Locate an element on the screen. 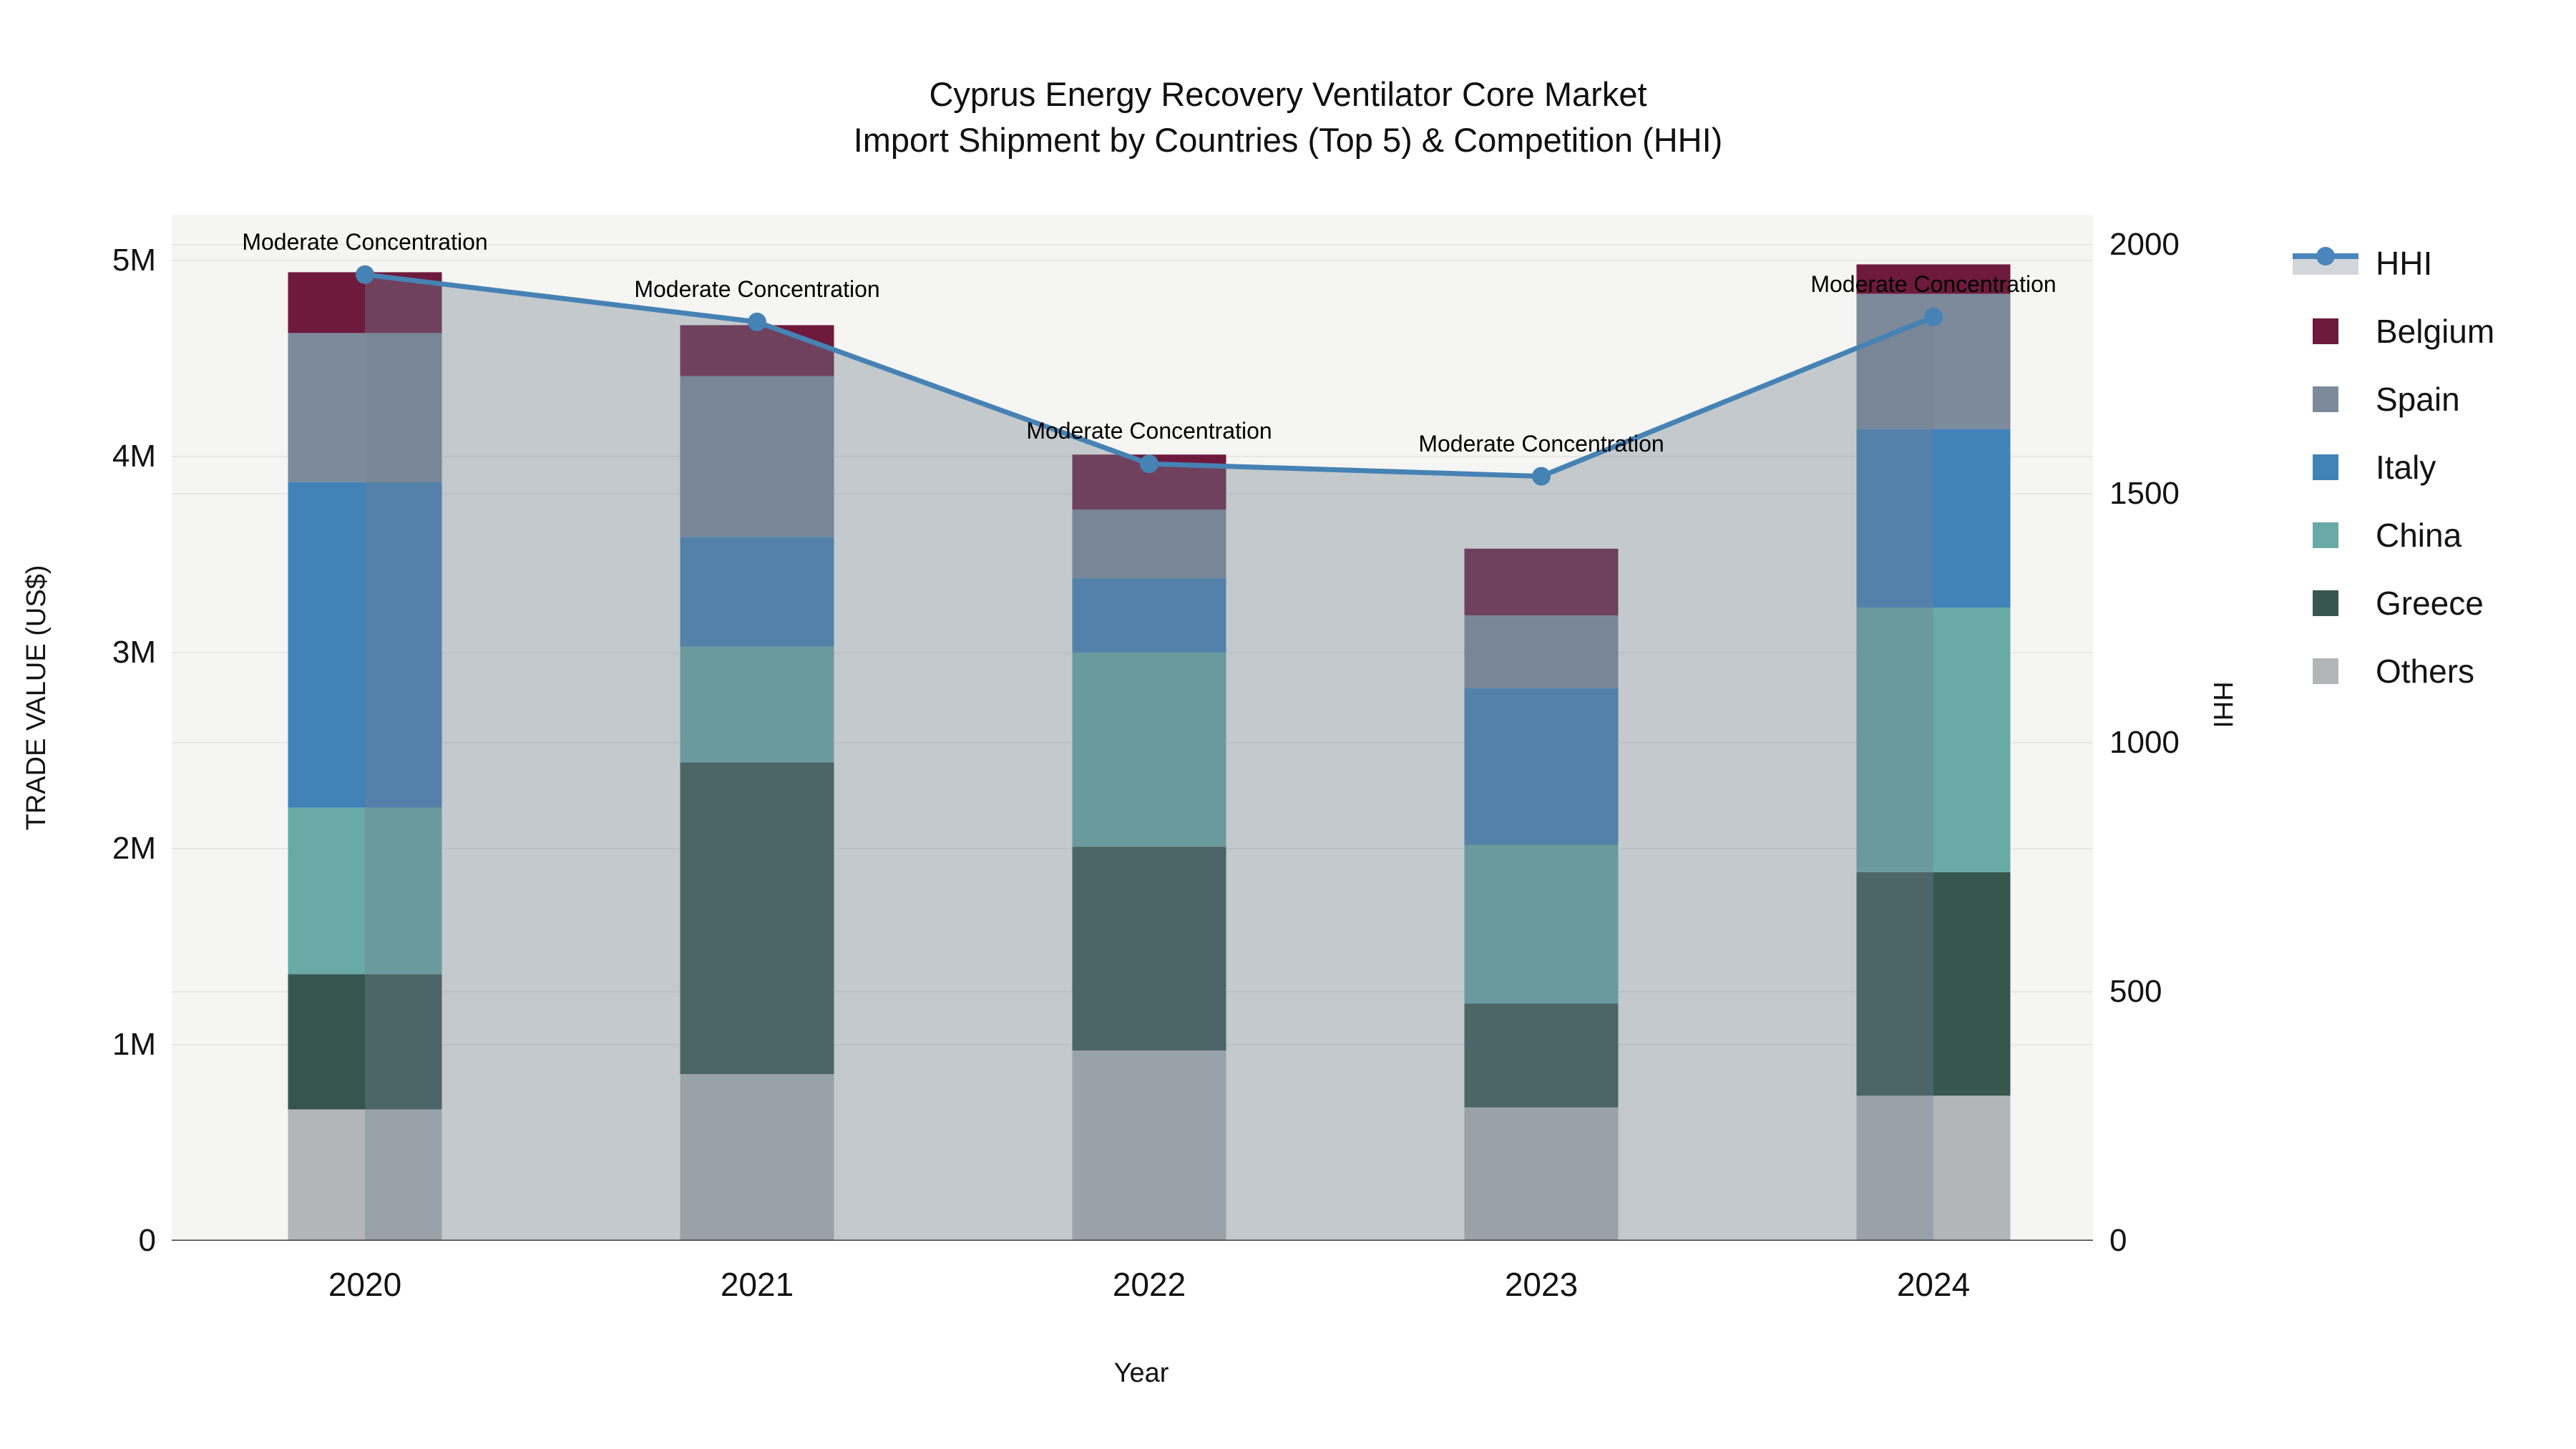 This screenshot has width=2576, height=1449. annotation-2024: Moderate Concentration is located at coordinates (1933, 283).